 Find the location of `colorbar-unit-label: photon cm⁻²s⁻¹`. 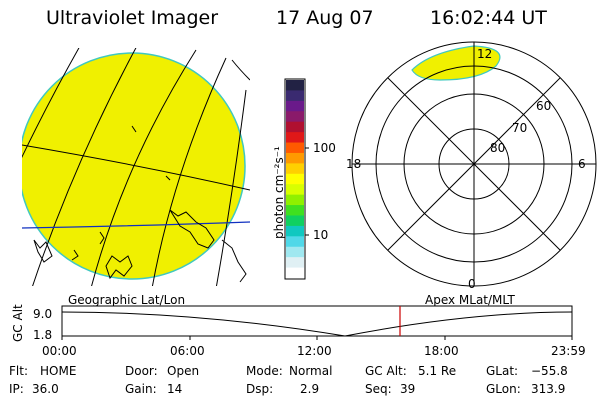

colorbar-unit-label: photon cm⁻²s⁻¹ is located at coordinates (279, 192).